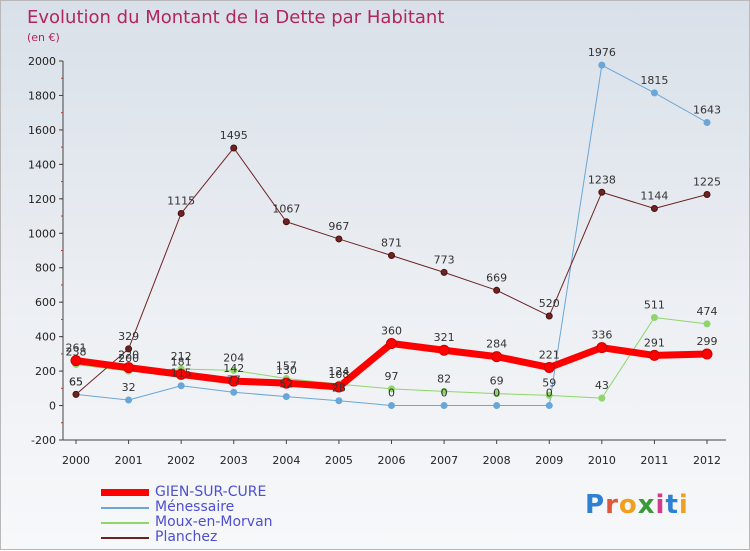 The height and width of the screenshot is (551, 750). What do you see at coordinates (128, 336) in the screenshot?
I see `data-label-planchez: 329` at bounding box center [128, 336].